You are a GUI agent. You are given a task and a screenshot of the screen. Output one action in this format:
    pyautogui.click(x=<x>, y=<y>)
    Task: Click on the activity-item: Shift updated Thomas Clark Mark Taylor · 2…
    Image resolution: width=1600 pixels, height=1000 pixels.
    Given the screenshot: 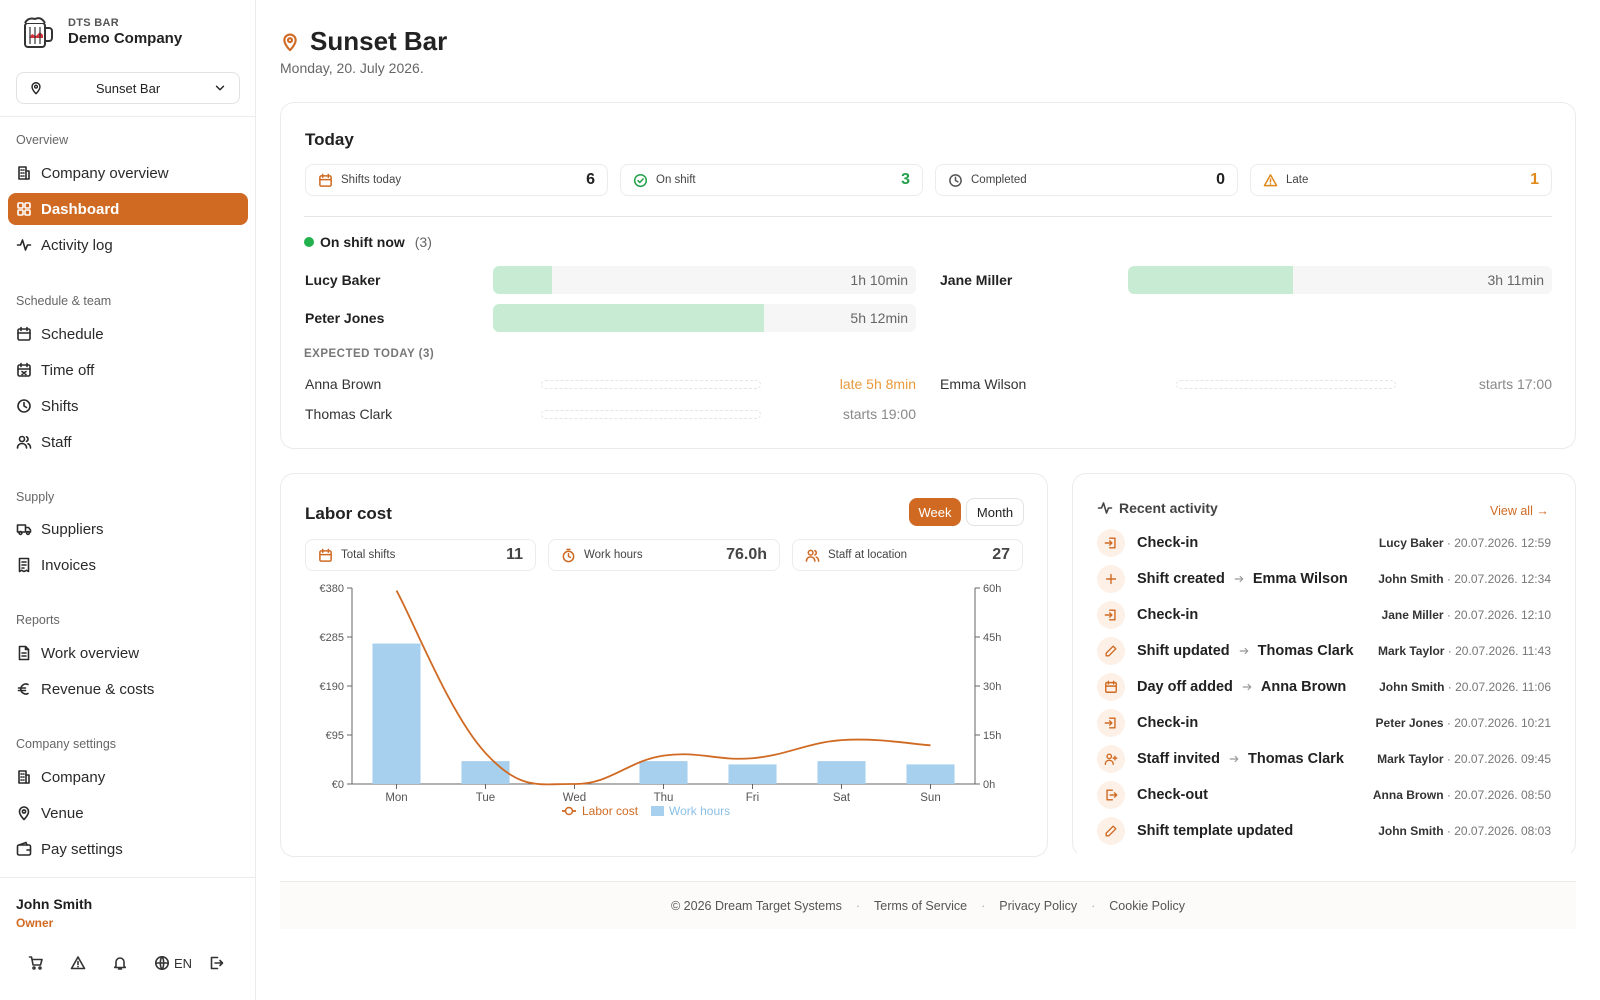 What is the action you would take?
    pyautogui.click(x=1324, y=651)
    